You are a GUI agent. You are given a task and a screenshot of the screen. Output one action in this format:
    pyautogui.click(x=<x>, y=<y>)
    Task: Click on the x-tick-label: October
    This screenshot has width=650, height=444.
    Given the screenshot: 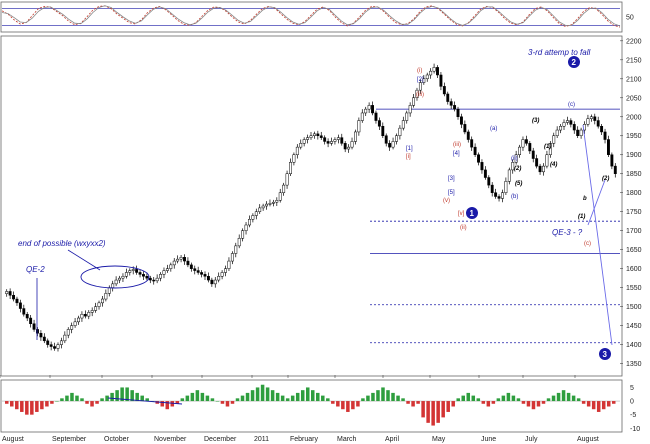 What is the action you would take?
    pyautogui.click(x=117, y=439)
    